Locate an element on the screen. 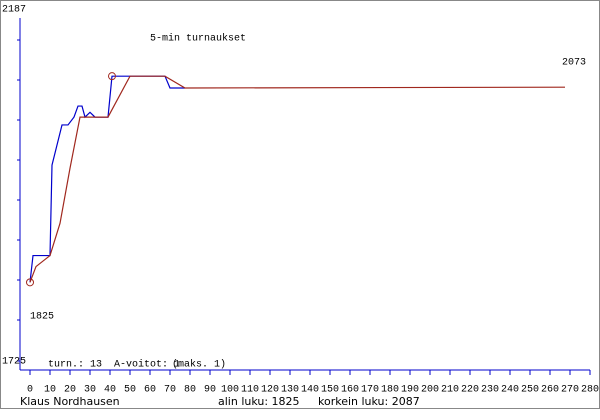 The height and width of the screenshot is (420, 600). x-tick-label: 80 is located at coordinates (190, 390).